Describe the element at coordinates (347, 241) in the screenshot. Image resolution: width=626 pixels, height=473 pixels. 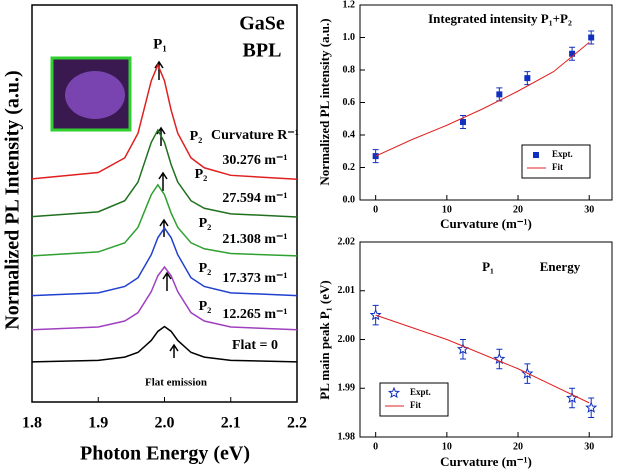
I see `y-tick-label: 2.02` at that location.